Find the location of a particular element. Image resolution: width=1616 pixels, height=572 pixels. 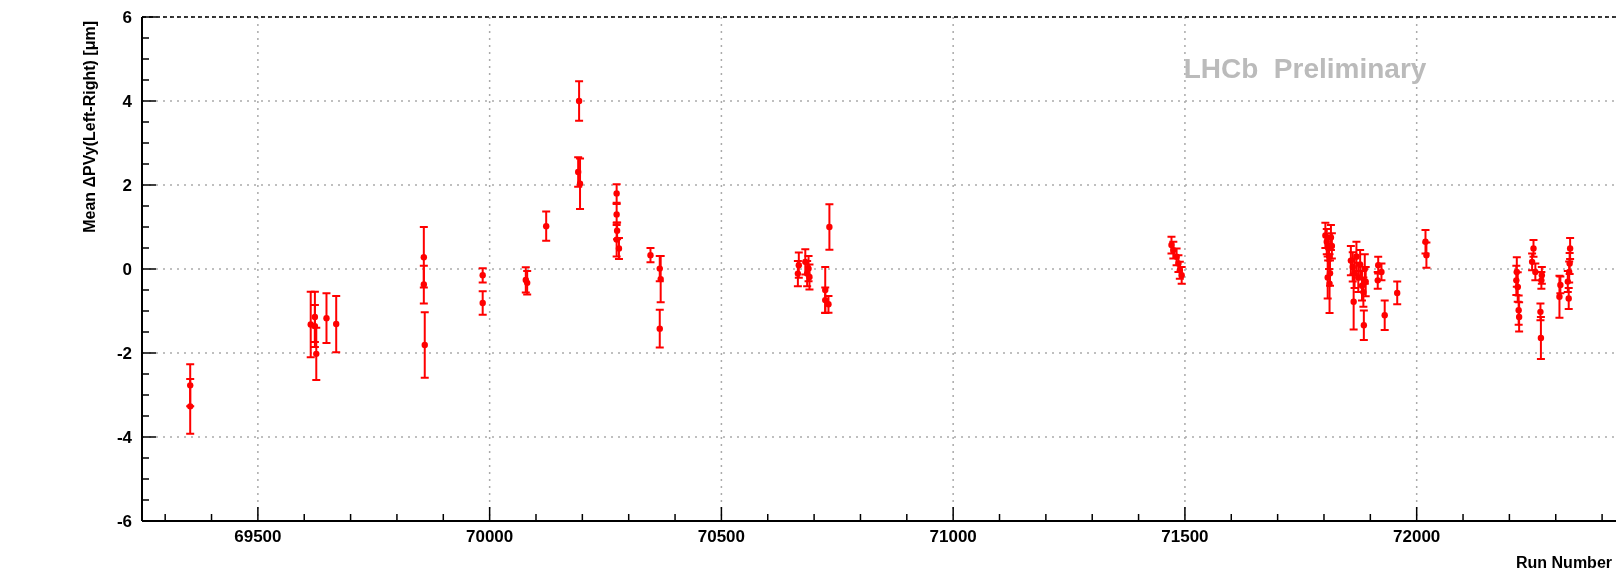

x-tick-label: 70500 is located at coordinates (721, 536).